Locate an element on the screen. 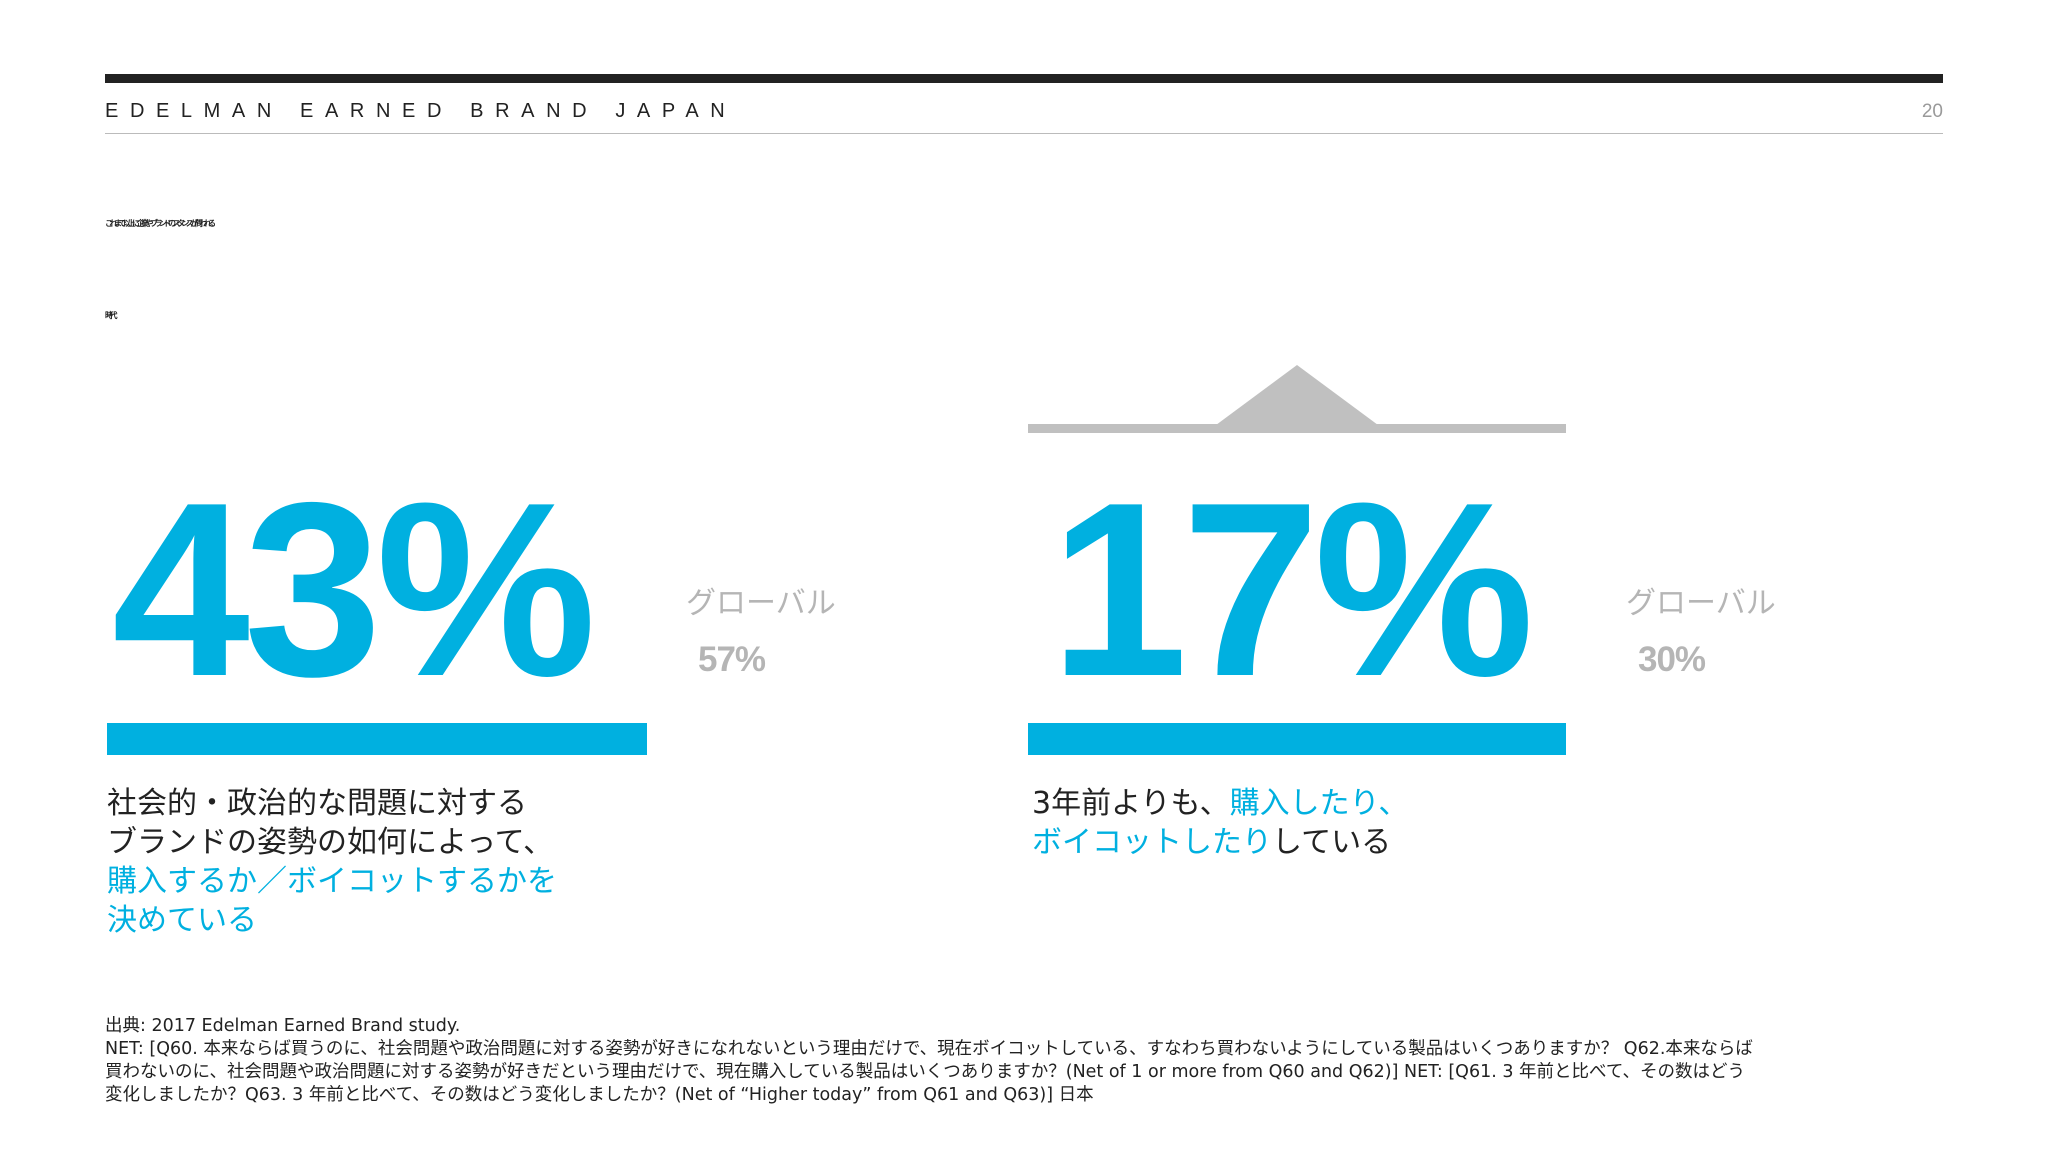  page-title: これまで以上に企業やブランドのスタンスが問われる 時代 is located at coordinates (1035, 270).